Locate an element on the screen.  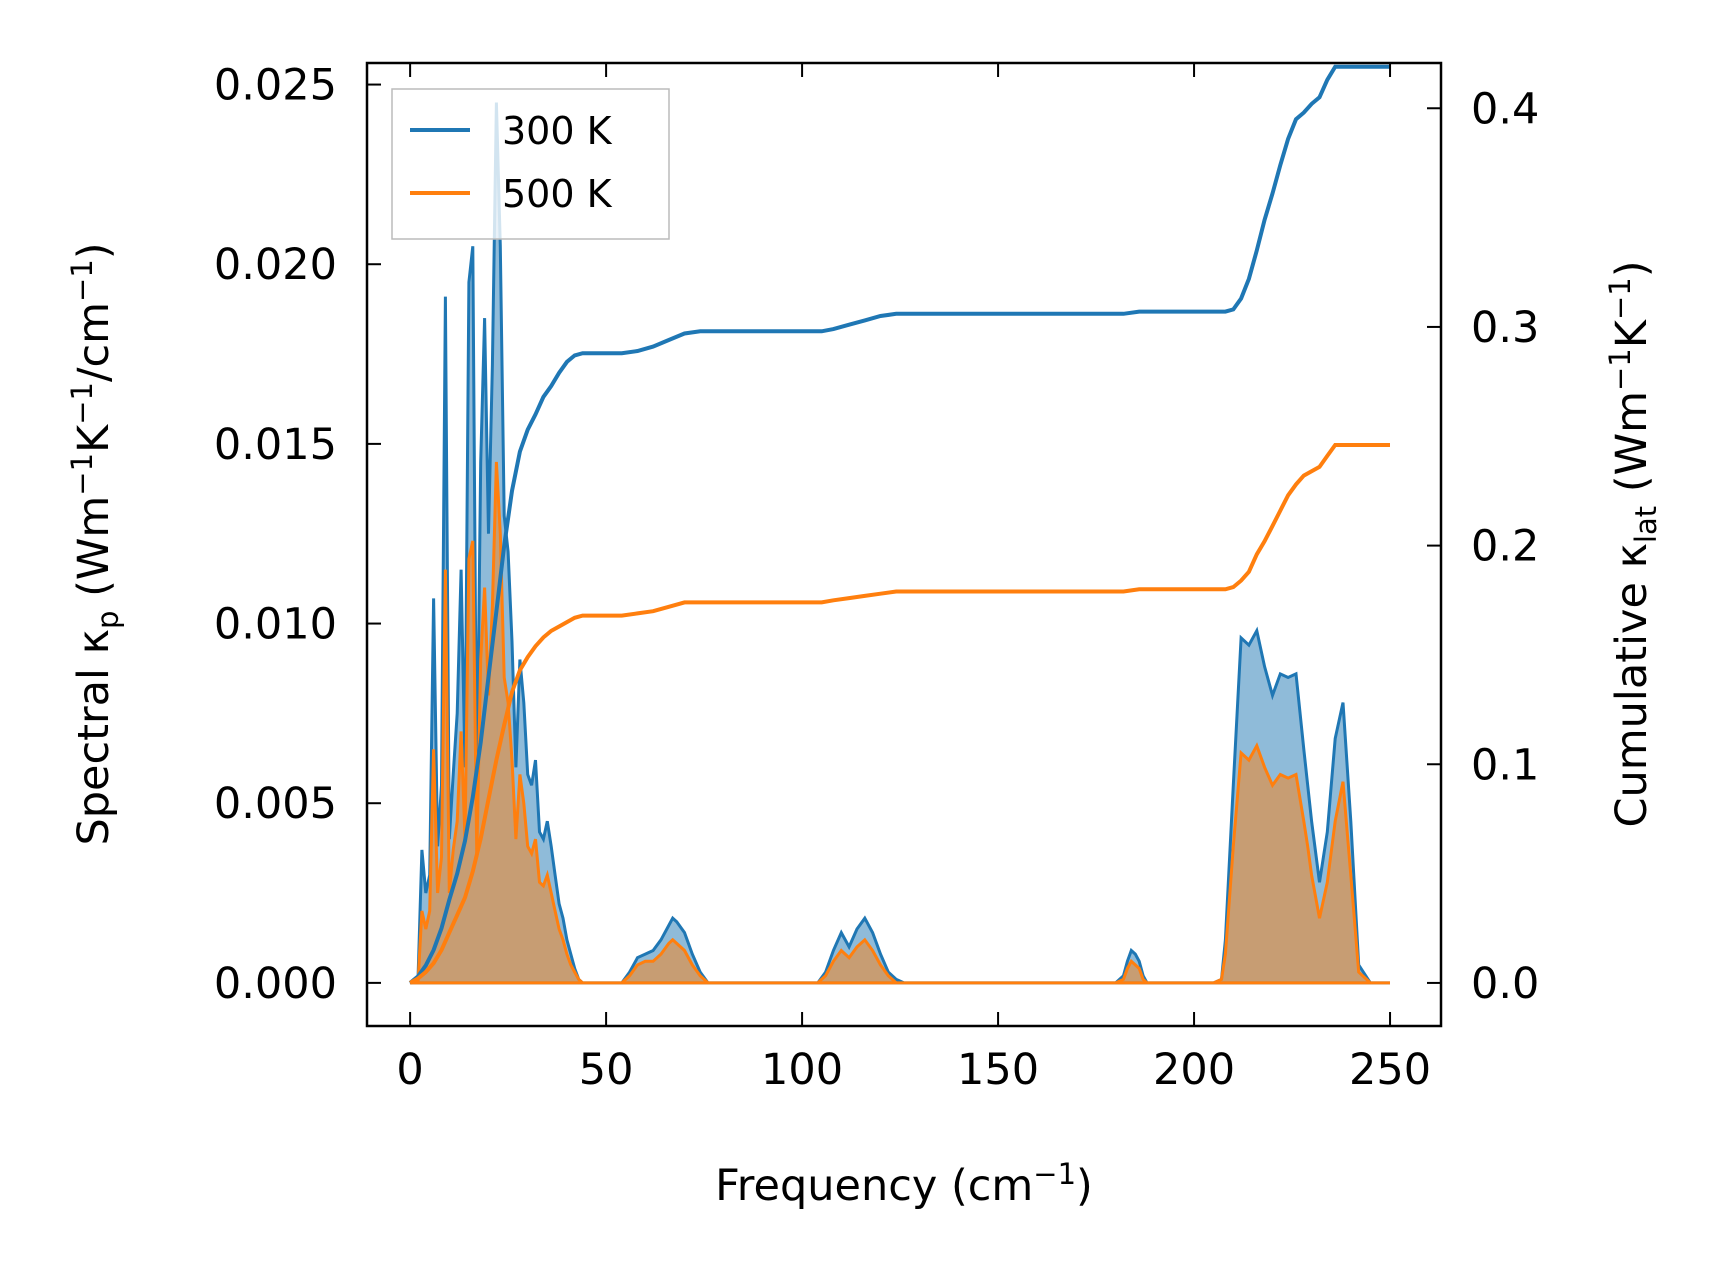
left-y-tick-label: 0.005 is located at coordinates (275, 804).